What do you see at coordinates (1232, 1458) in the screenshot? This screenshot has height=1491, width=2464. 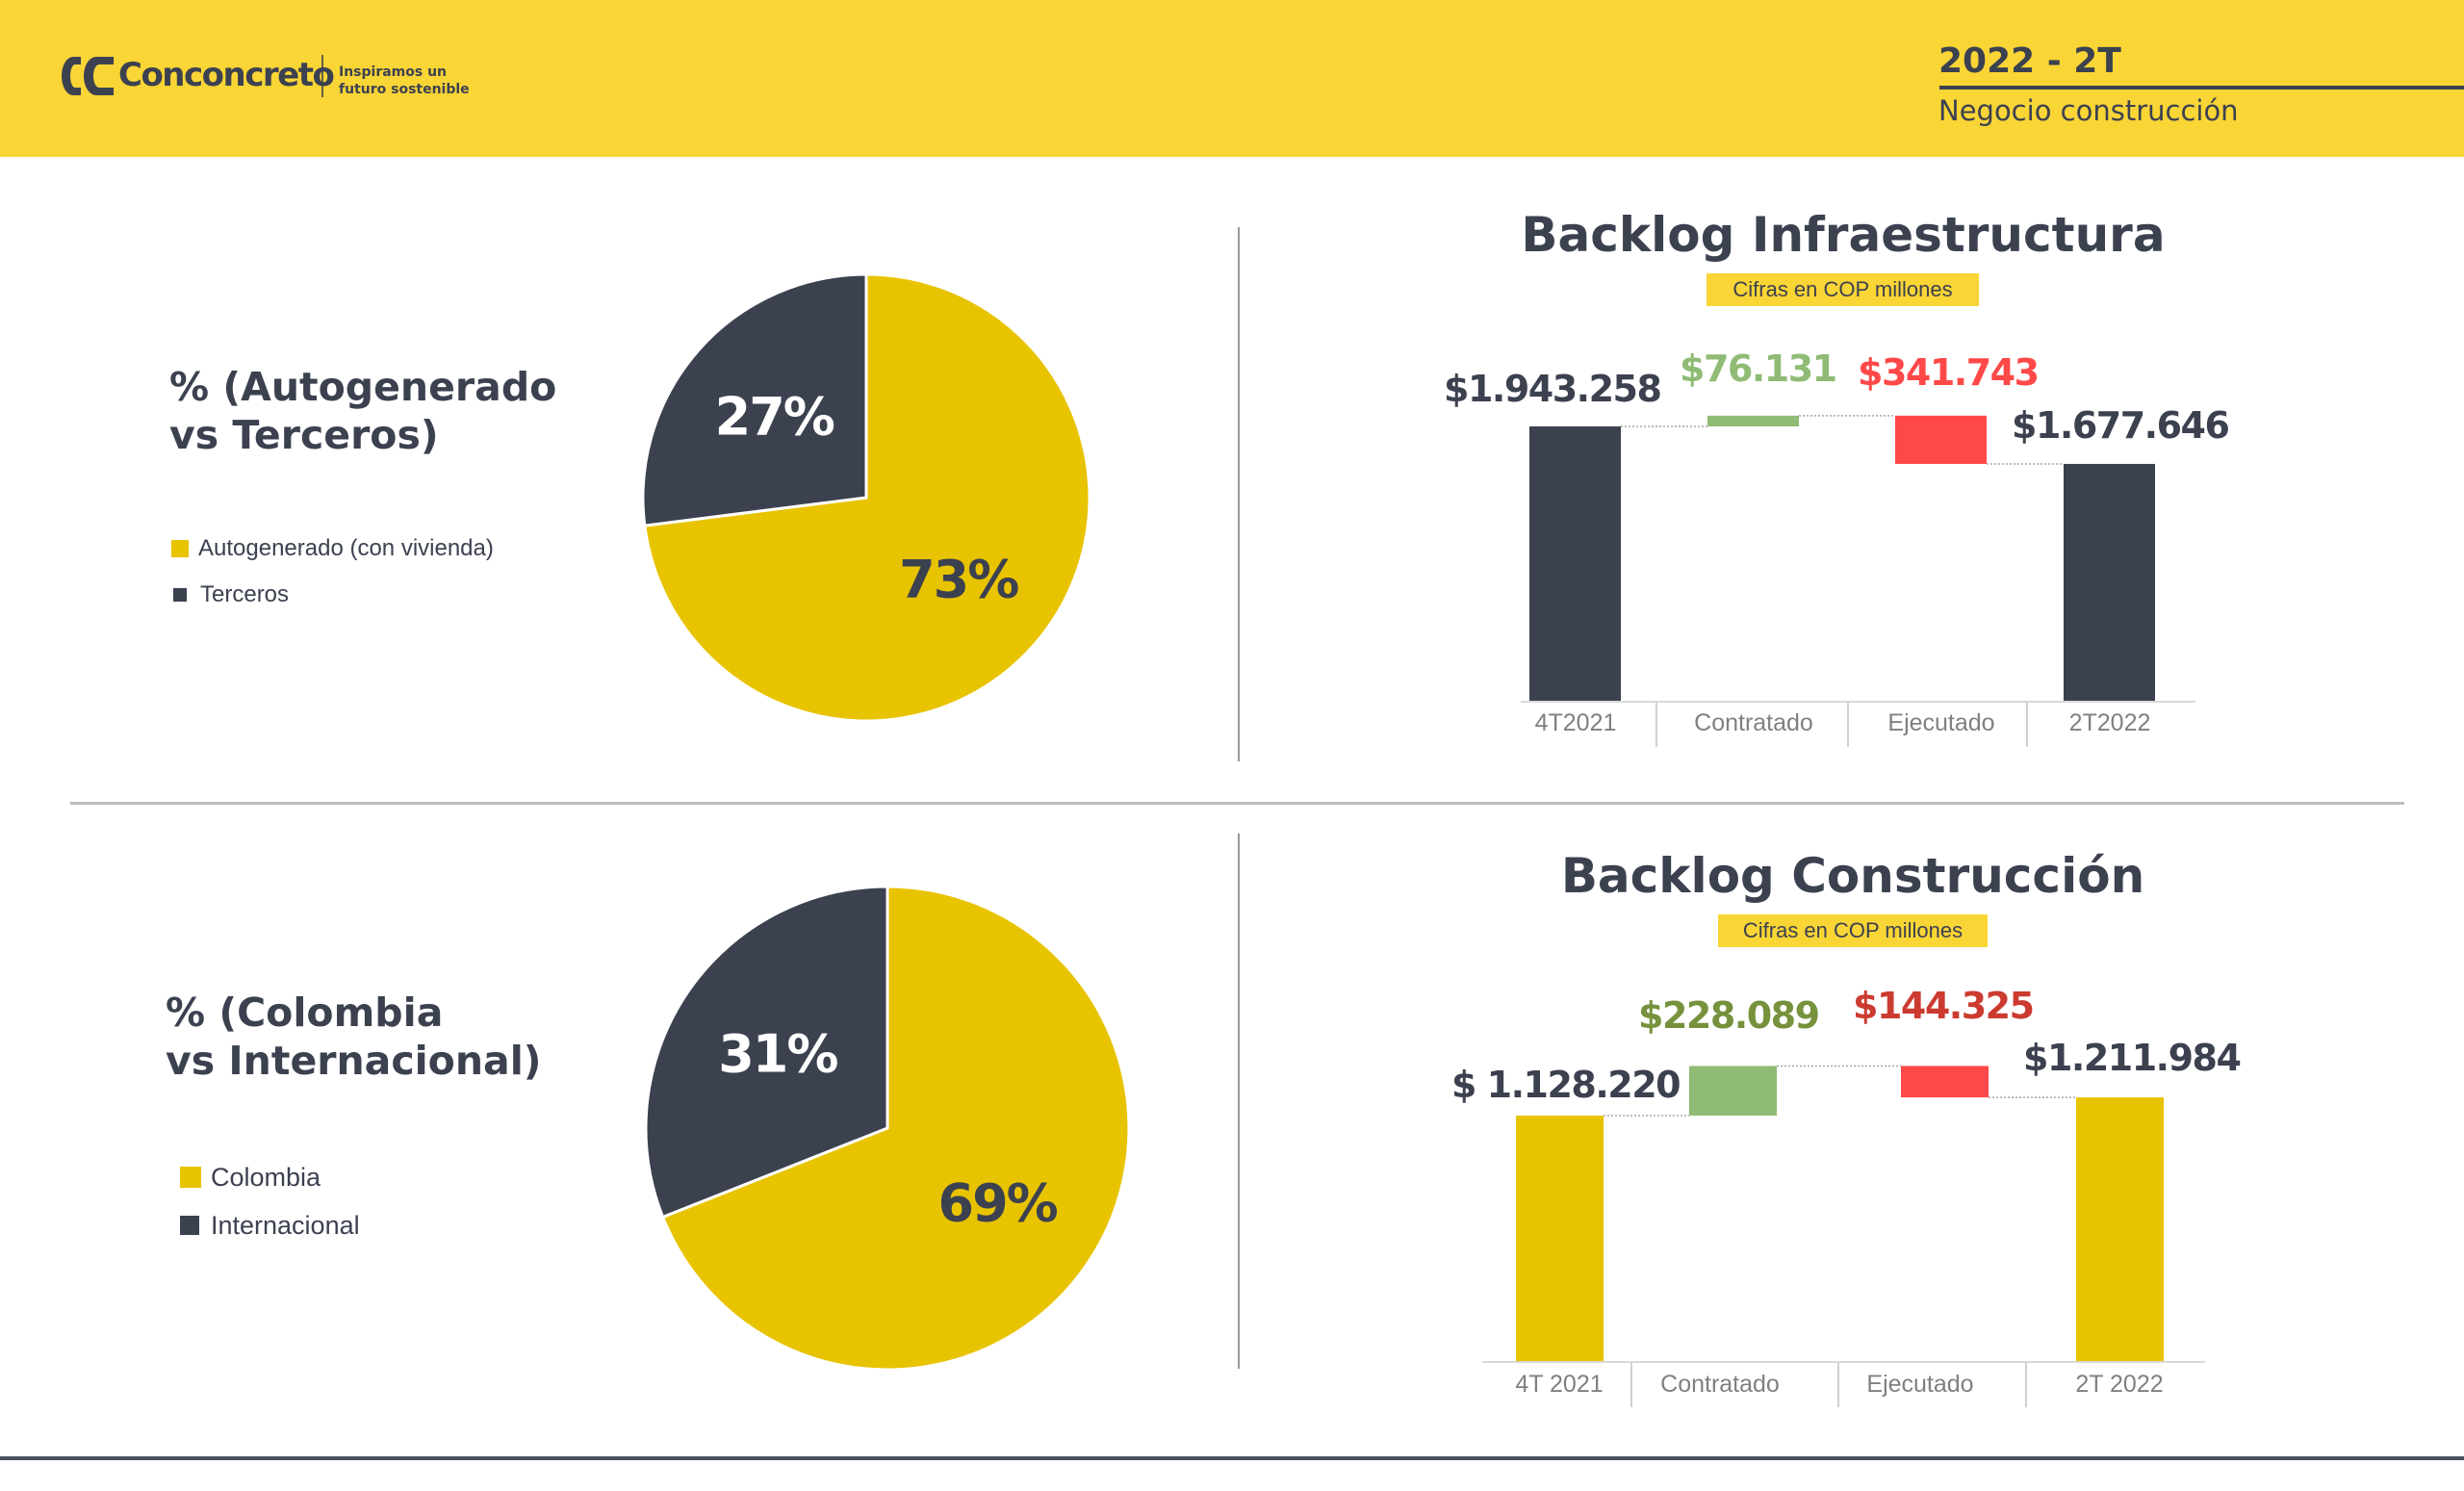 I see `footer-rule` at bounding box center [1232, 1458].